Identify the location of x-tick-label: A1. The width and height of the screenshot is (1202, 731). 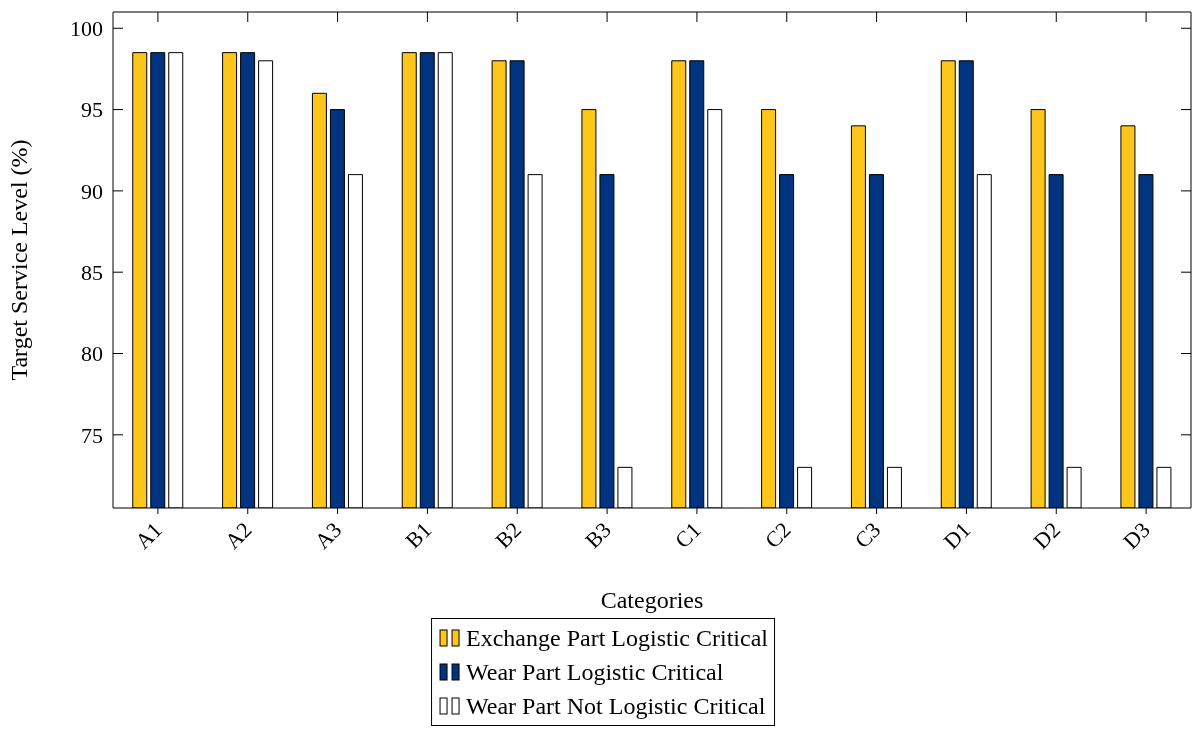
(148, 535).